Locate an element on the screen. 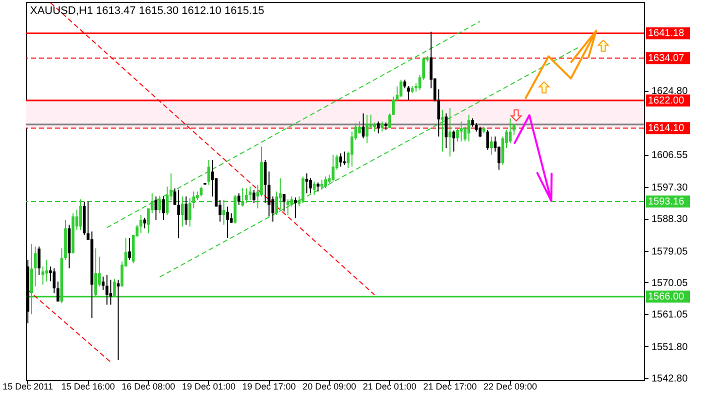 This screenshot has width=703, height=398. y-tick-label: 1588.30 is located at coordinates (670, 219).